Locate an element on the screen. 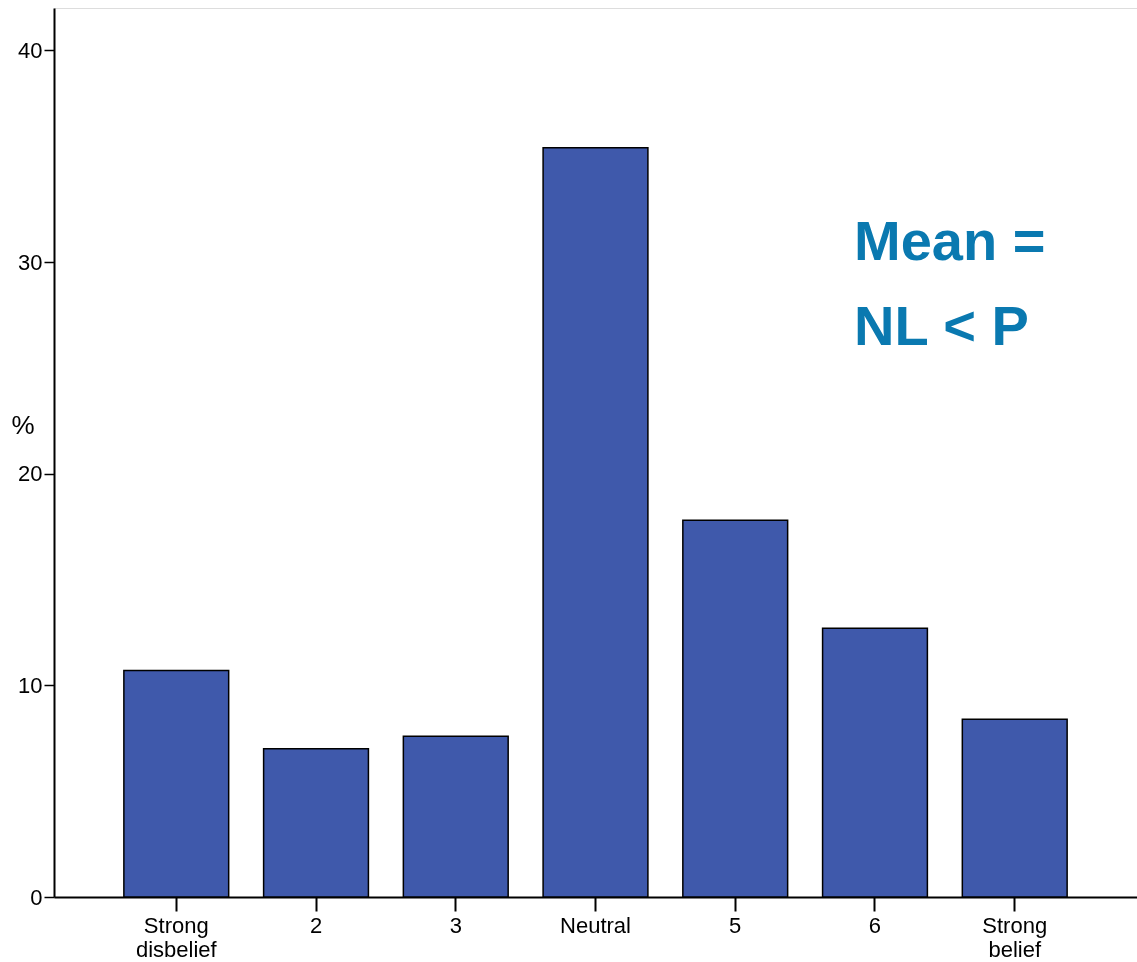 This screenshot has width=1137, height=962. x-tick-label: 5 is located at coordinates (735, 925).